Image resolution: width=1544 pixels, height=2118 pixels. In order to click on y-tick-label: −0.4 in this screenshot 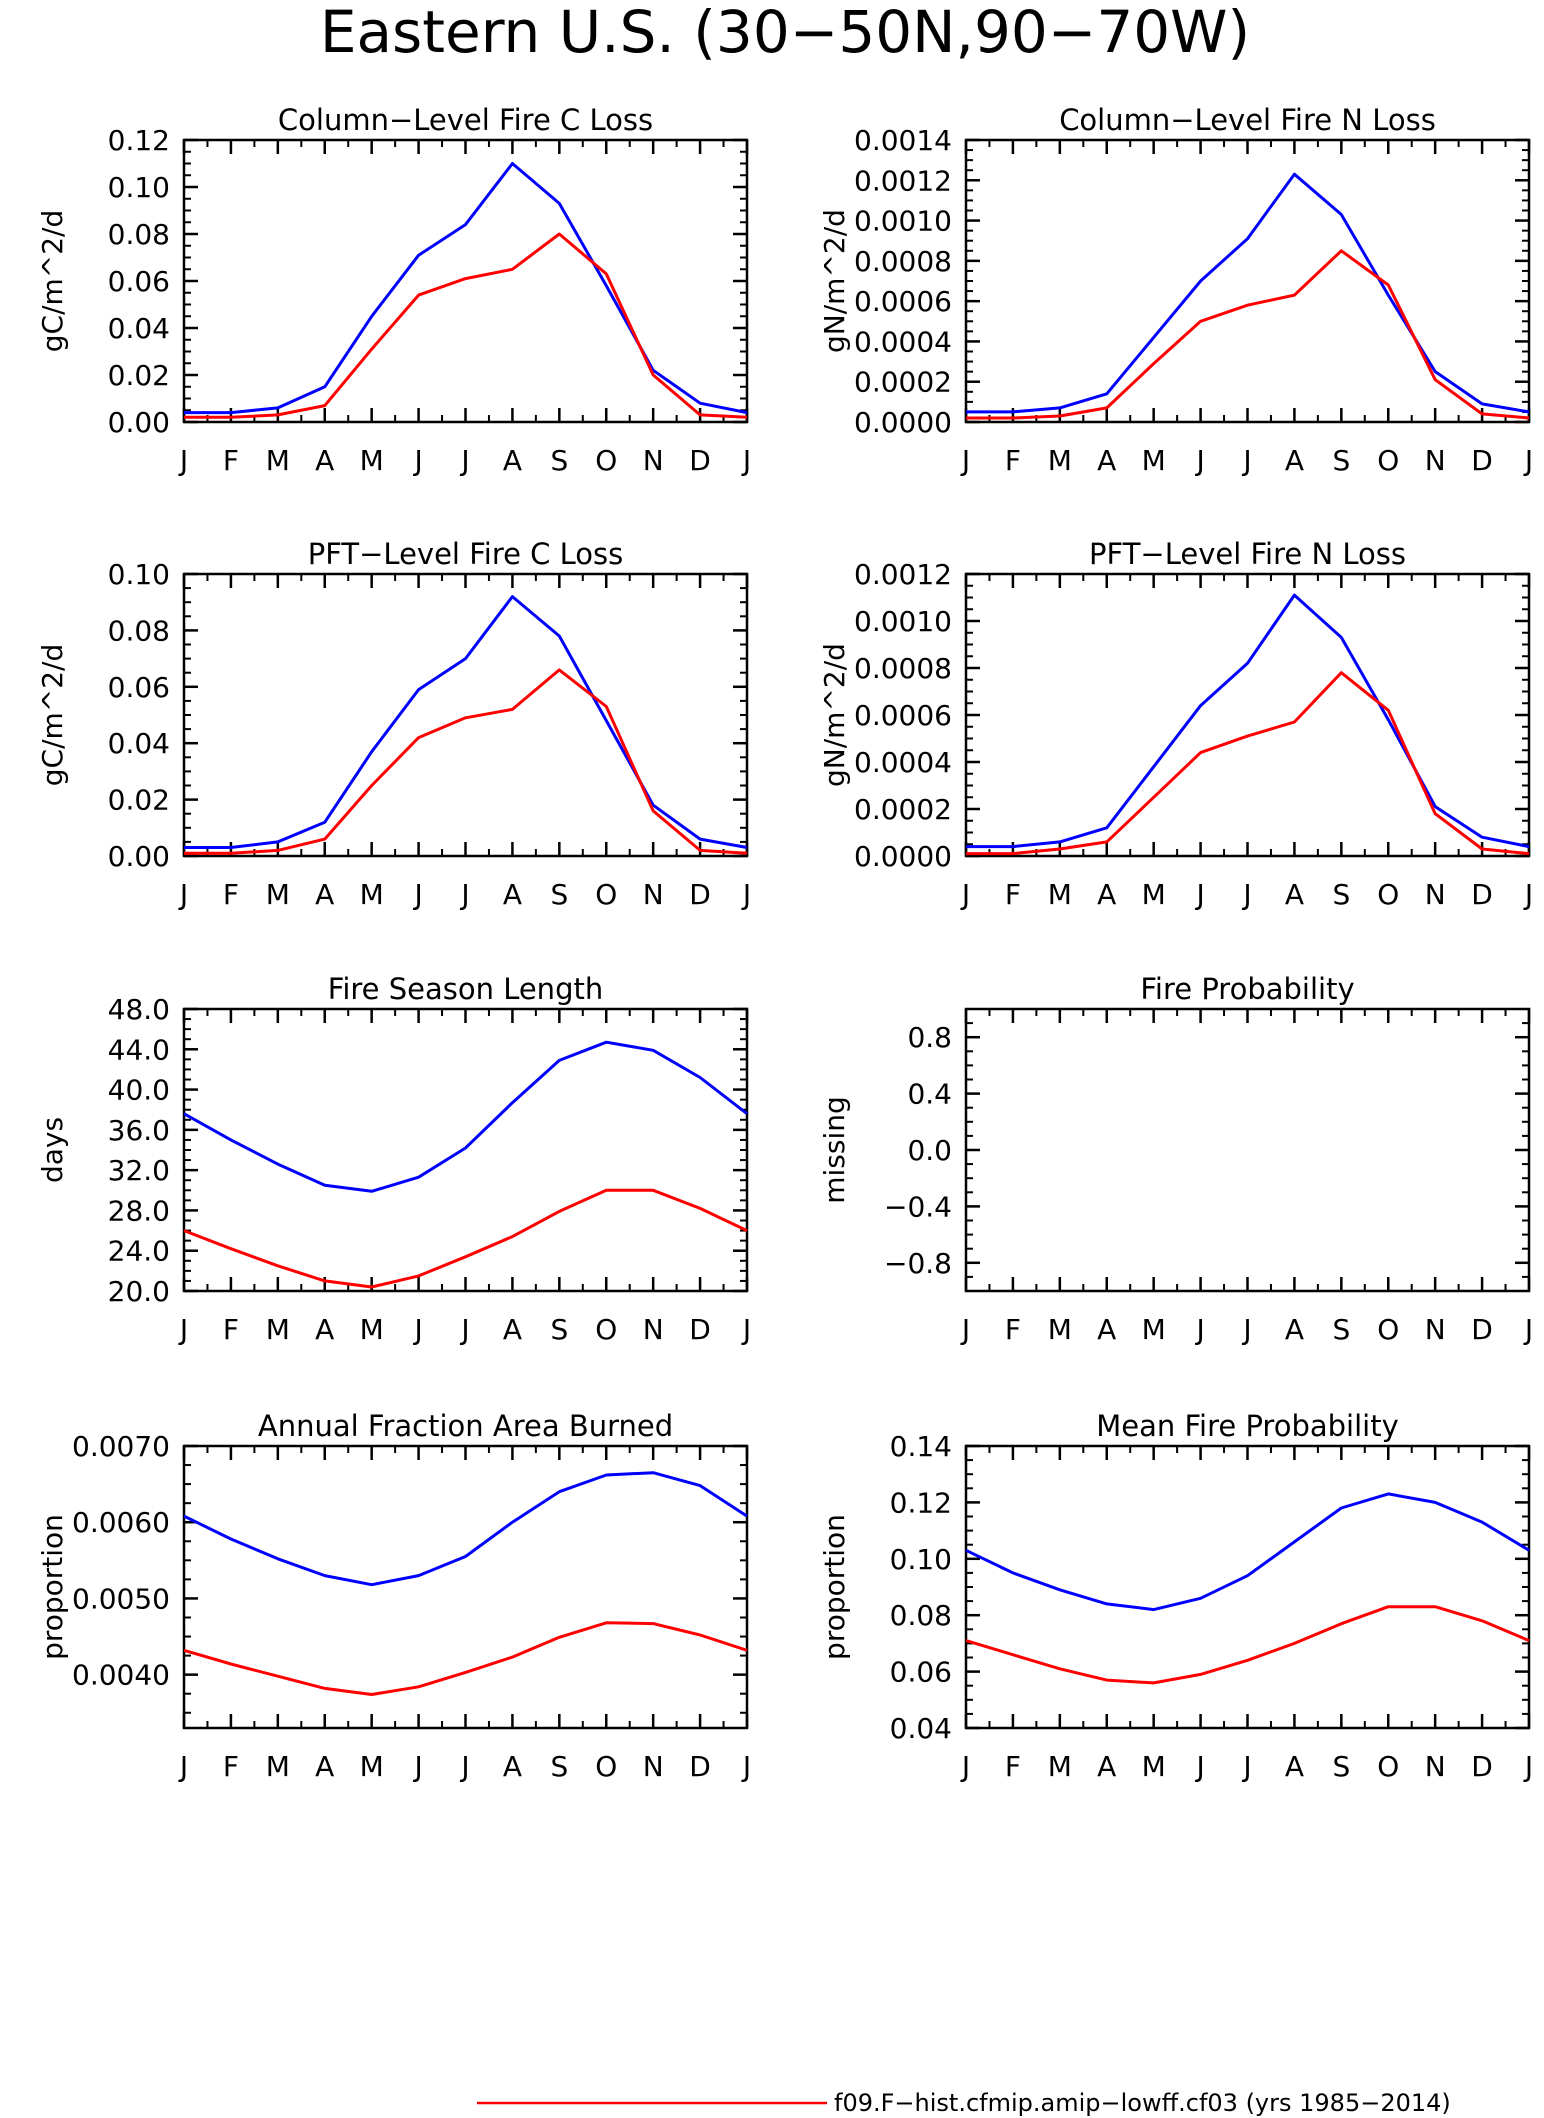, I will do `click(918, 1206)`.